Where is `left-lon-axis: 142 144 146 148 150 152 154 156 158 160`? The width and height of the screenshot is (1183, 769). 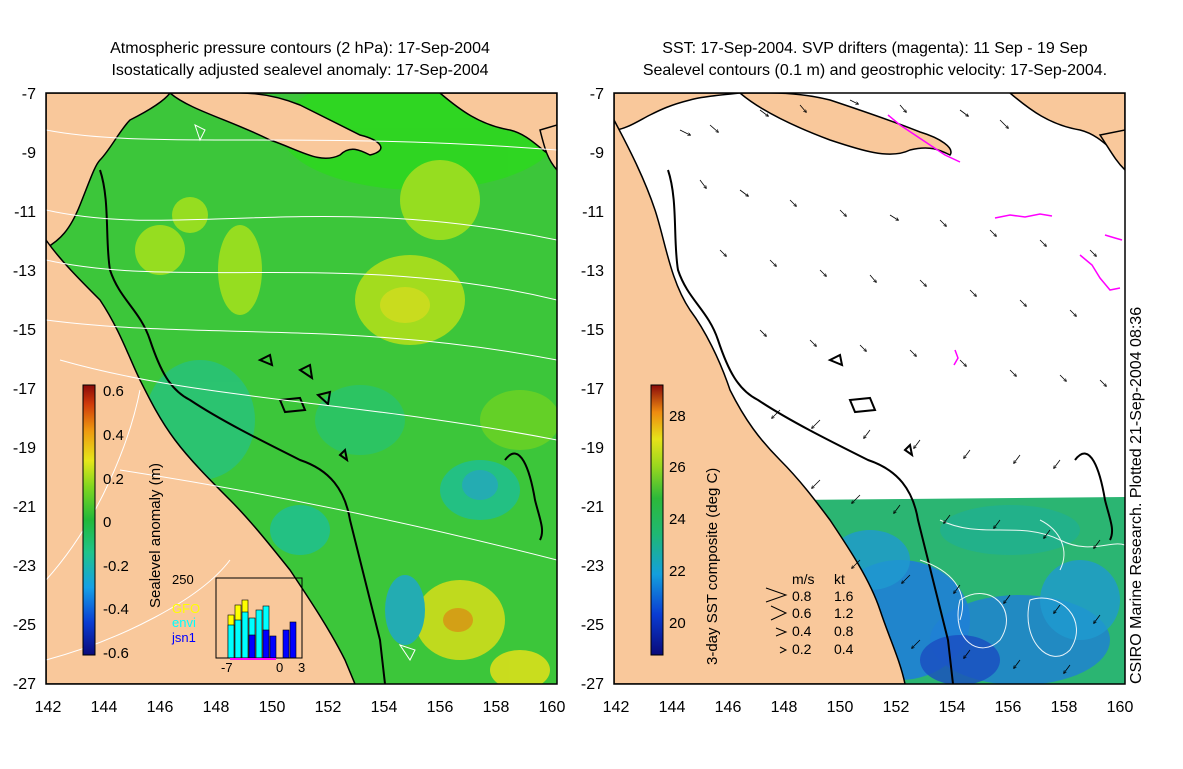 left-lon-axis: 142 144 146 148 150 152 154 156 158 160 is located at coordinates (300, 707).